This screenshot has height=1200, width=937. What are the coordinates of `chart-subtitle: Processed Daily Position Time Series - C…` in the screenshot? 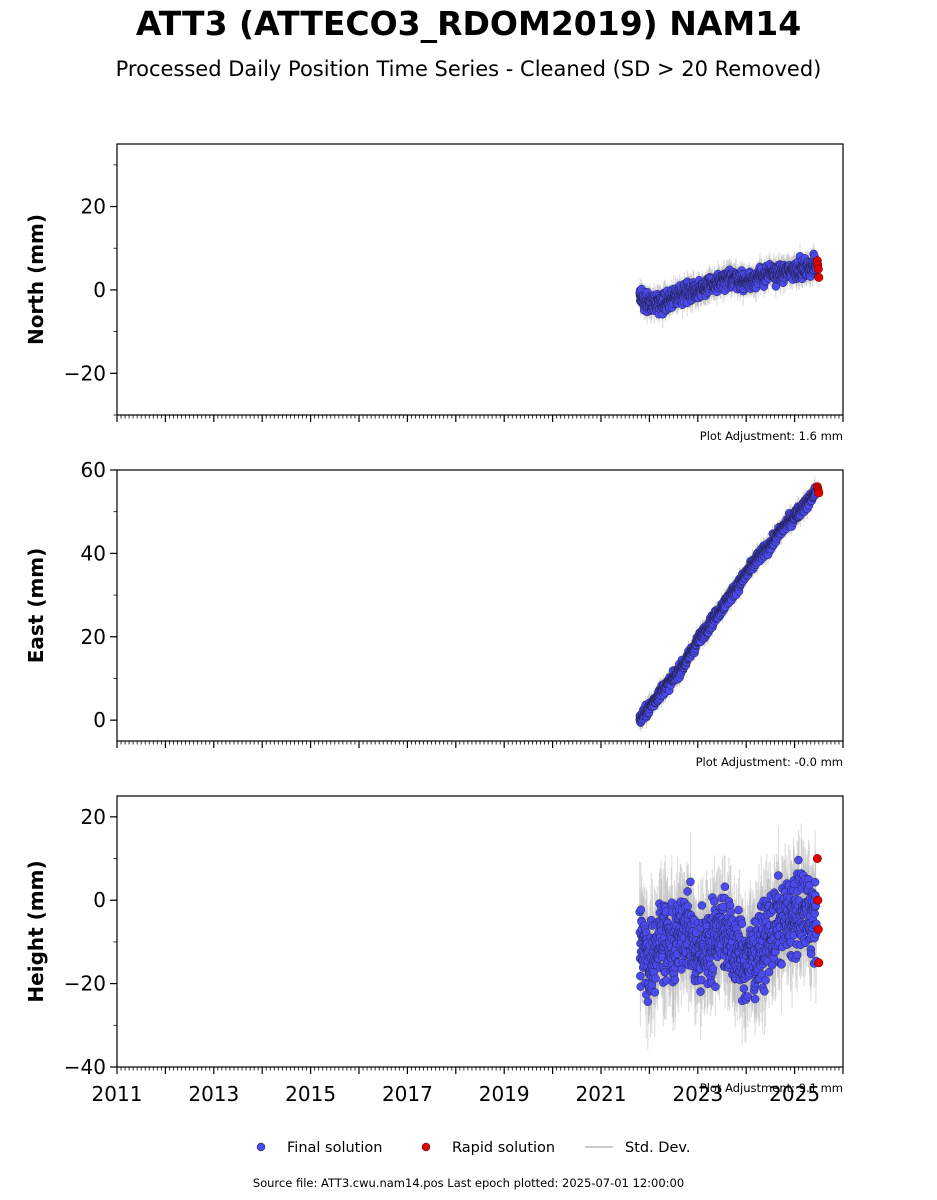 It's located at (468, 69).